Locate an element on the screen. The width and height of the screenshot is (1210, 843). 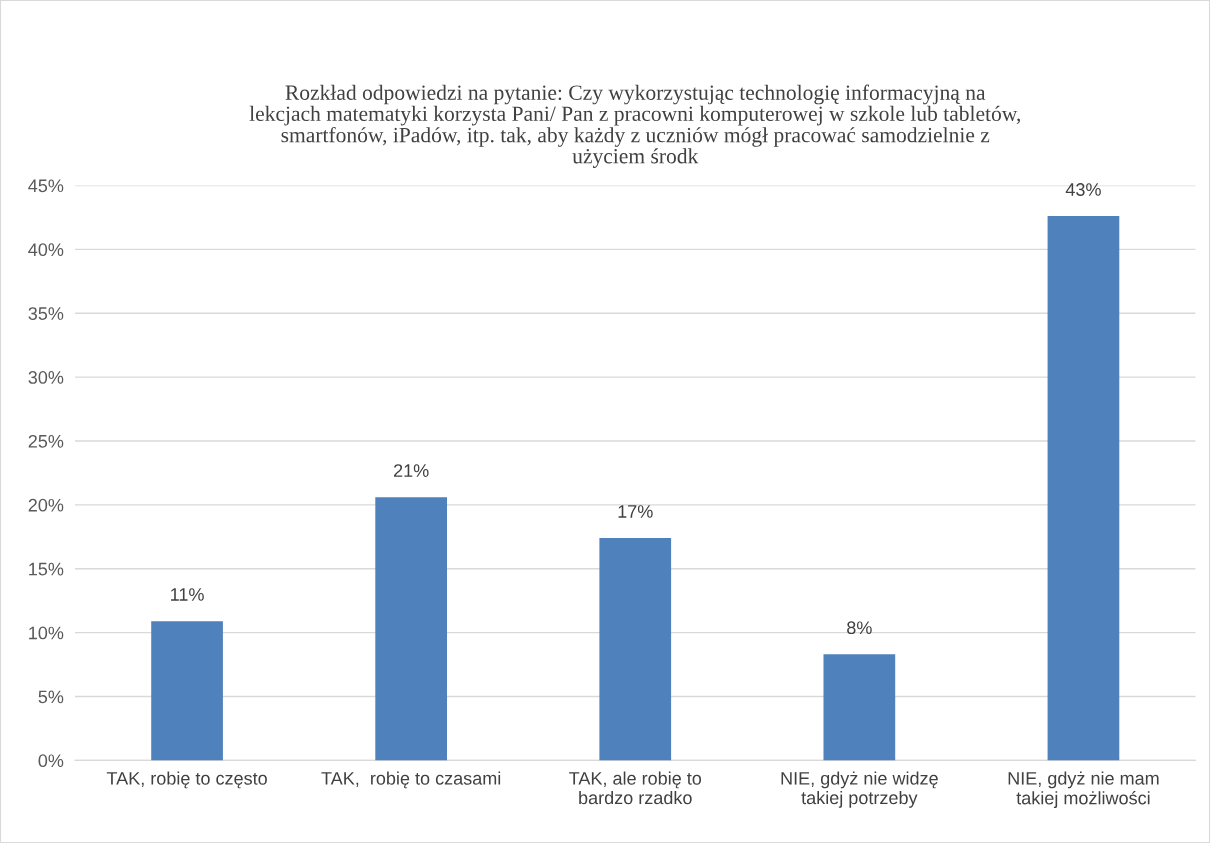
y-tick-label: 45% is located at coordinates (46, 186).